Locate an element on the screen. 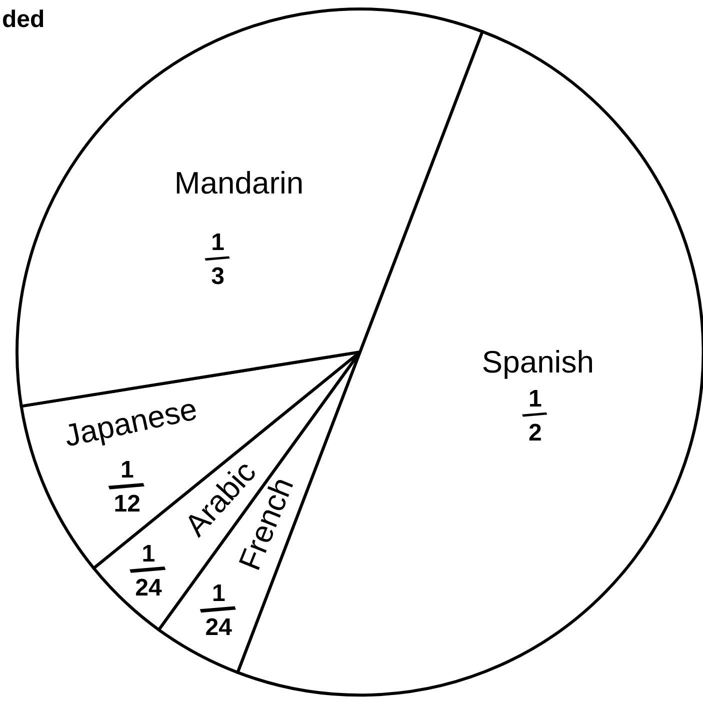  slice-label: Mandarin is located at coordinates (239, 183).